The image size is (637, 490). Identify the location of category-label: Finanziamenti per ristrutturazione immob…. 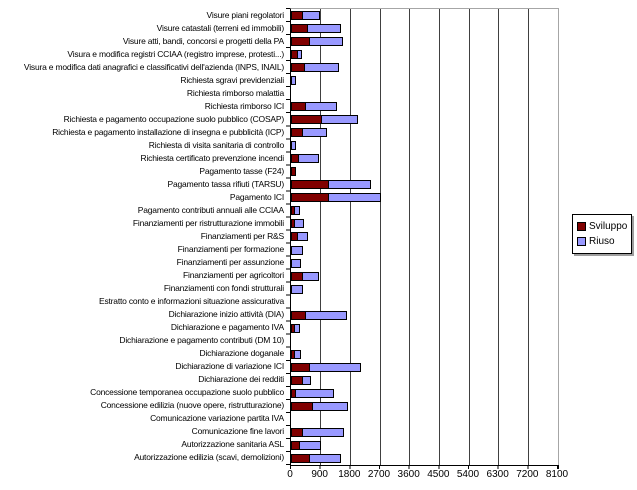
(208, 222).